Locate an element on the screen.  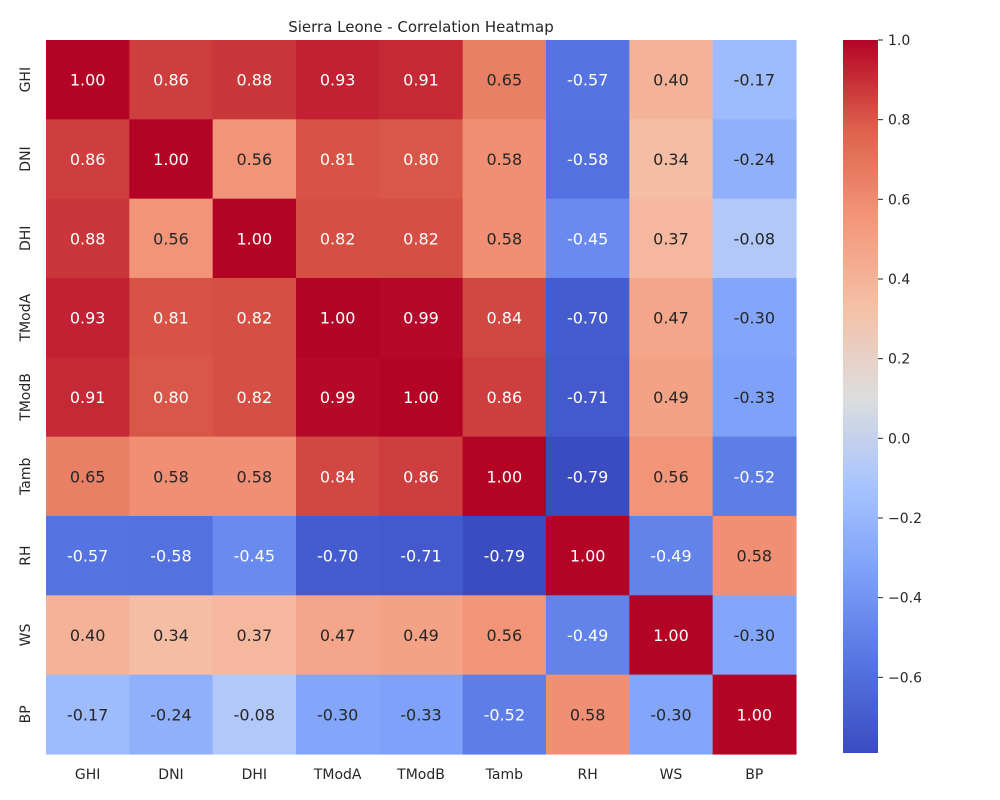
y-tick-label: BP is located at coordinates (26, 714).